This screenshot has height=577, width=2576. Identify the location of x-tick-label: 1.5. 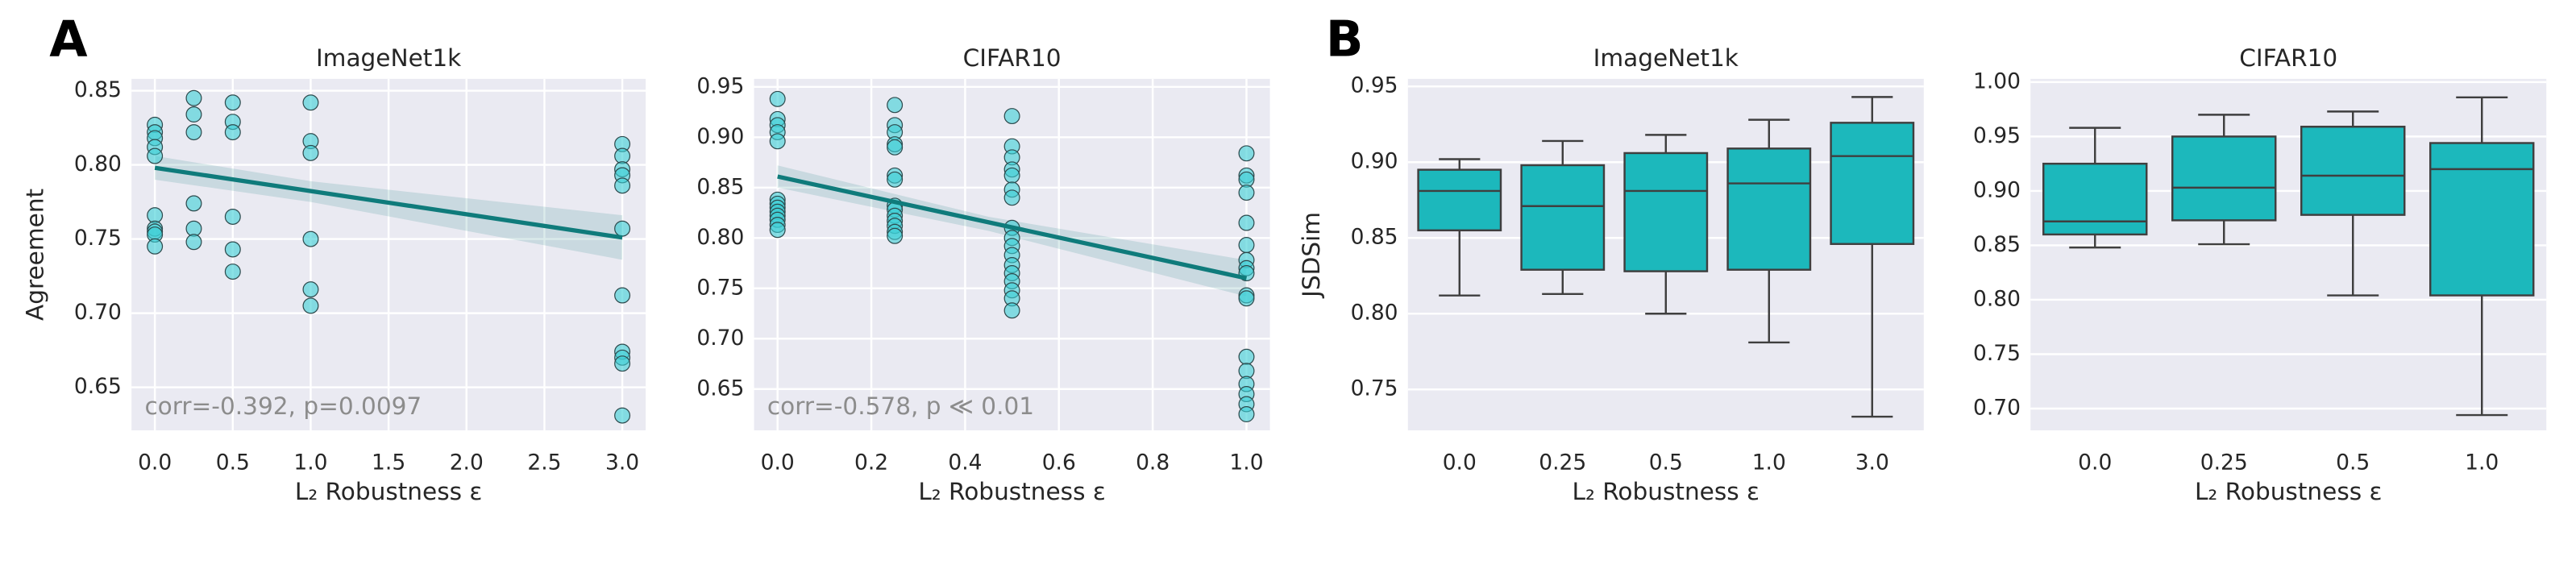
(388, 462).